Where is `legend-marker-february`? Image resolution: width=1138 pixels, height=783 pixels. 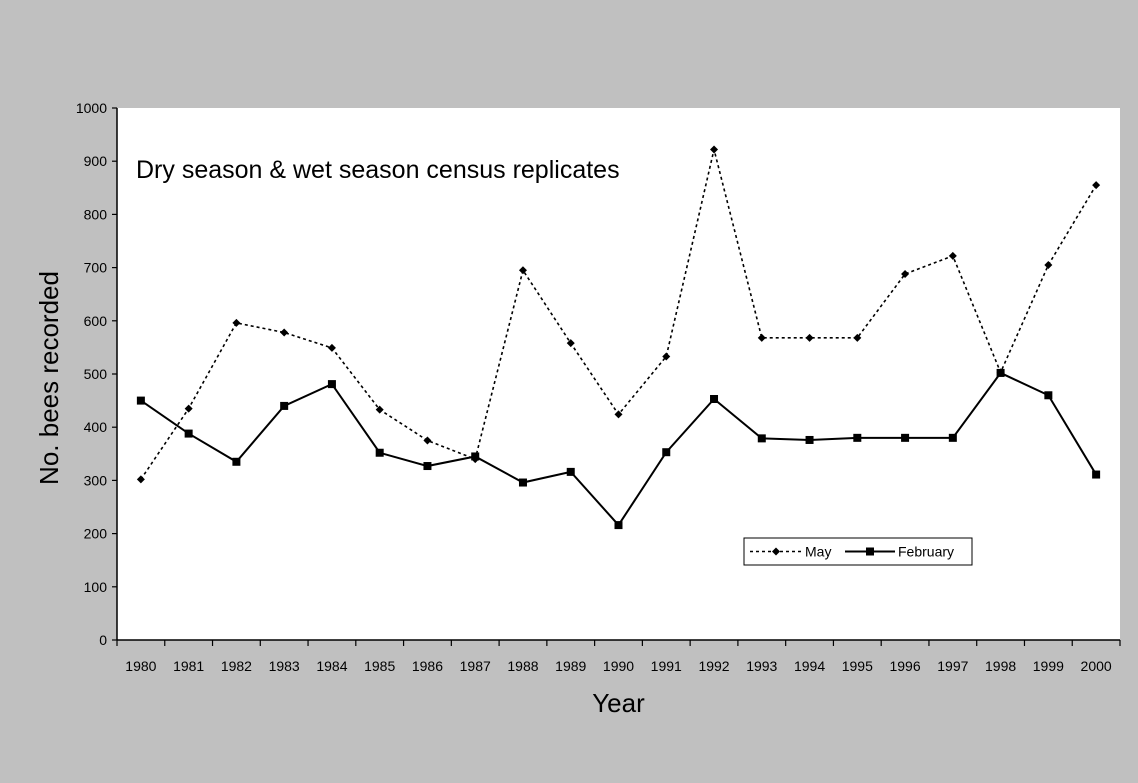 legend-marker-february is located at coordinates (870, 551).